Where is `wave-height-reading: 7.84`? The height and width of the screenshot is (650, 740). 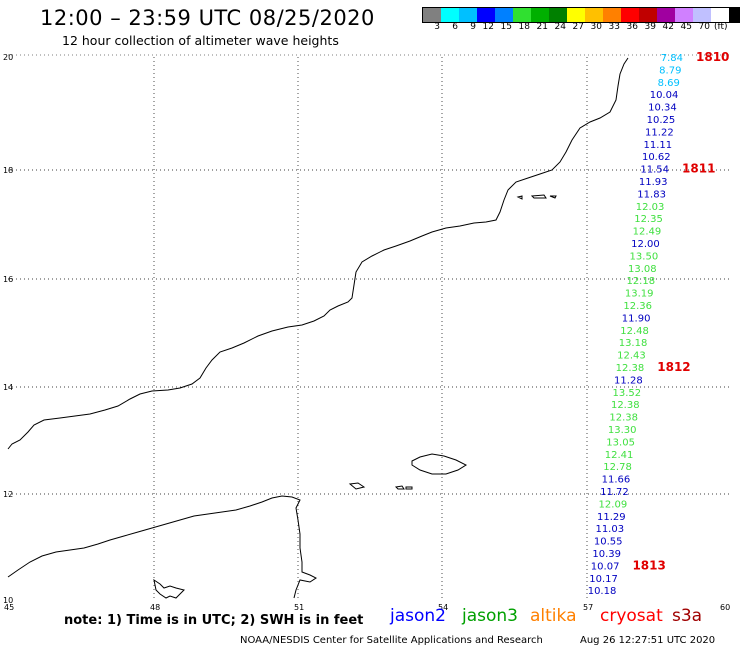
wave-height-reading: 7.84 is located at coordinates (672, 58).